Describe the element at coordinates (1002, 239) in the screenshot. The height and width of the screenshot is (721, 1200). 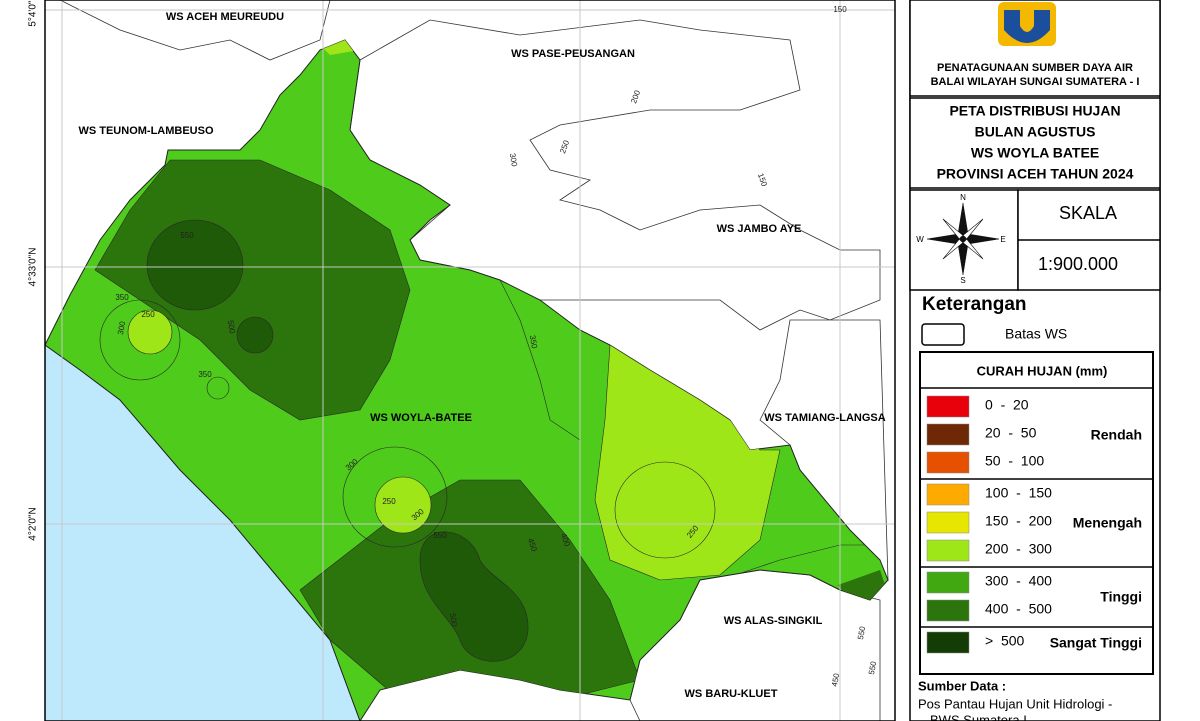
I see `compass-e: E` at that location.